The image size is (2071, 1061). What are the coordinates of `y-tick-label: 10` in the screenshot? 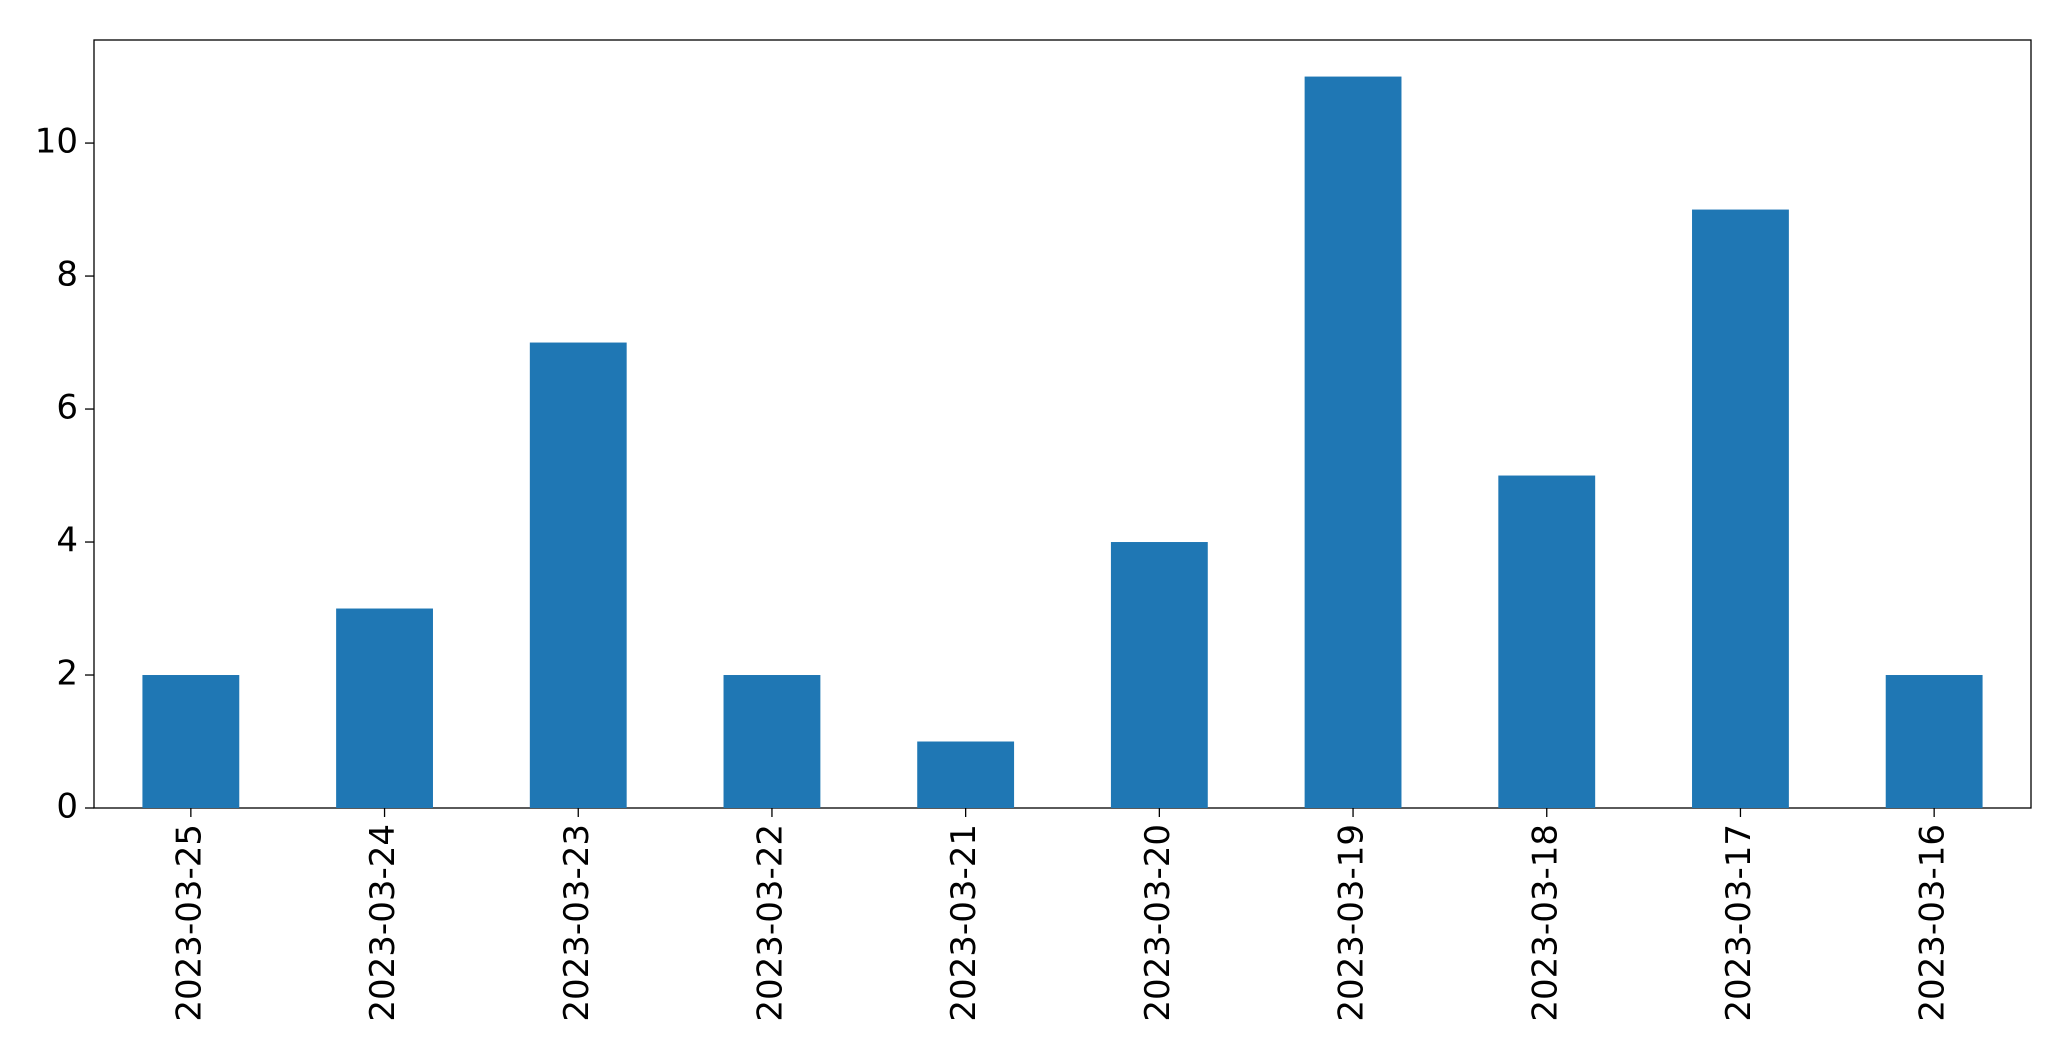 It's located at (56, 142).